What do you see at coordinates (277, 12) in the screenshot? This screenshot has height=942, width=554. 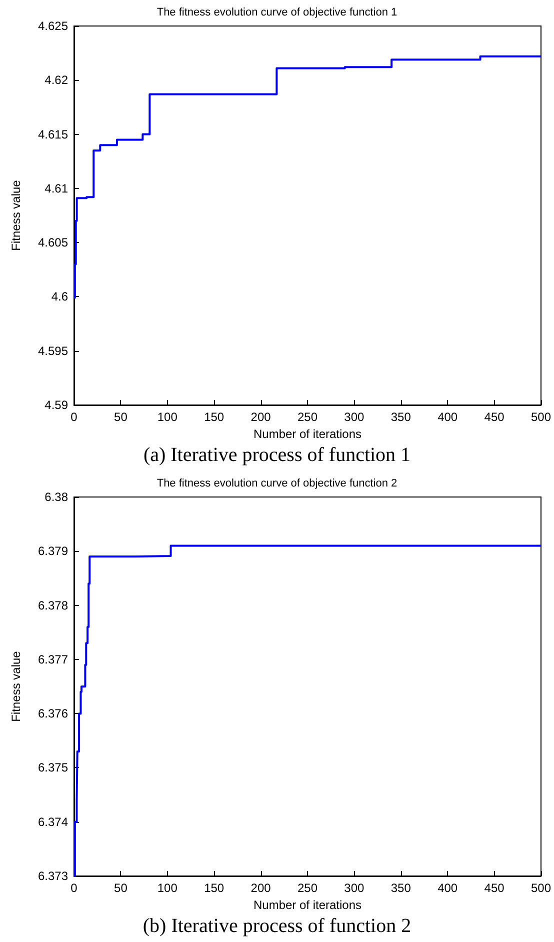 I see `chart-title: The fitness evolution curve of objective function 1` at bounding box center [277, 12].